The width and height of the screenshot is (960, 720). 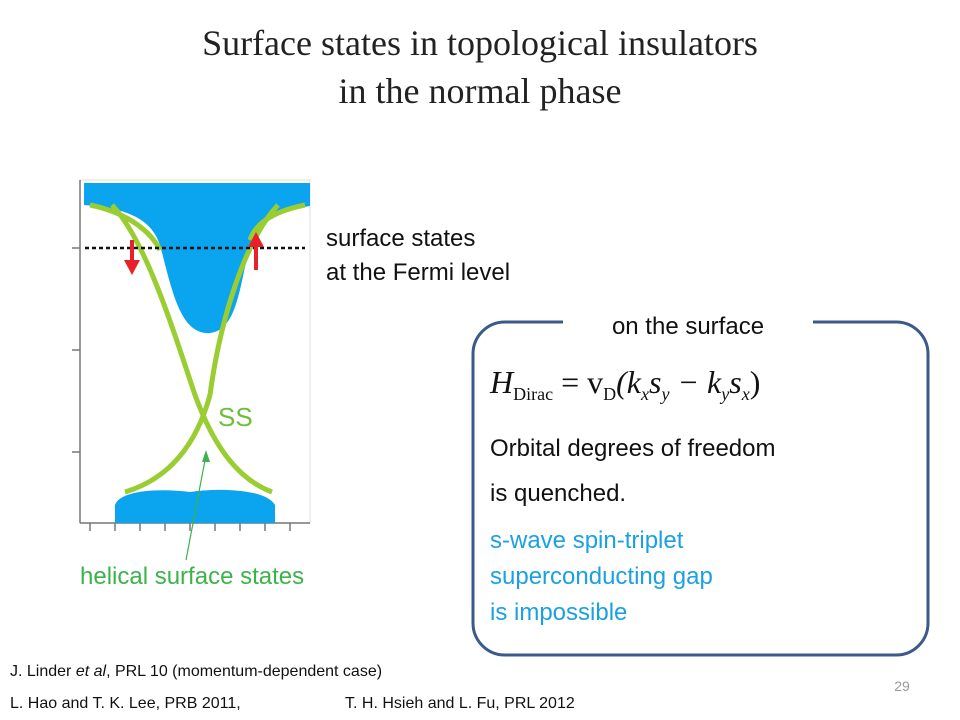 I want to click on title-line: Surface states in topological insulators, so click(x=480, y=43).